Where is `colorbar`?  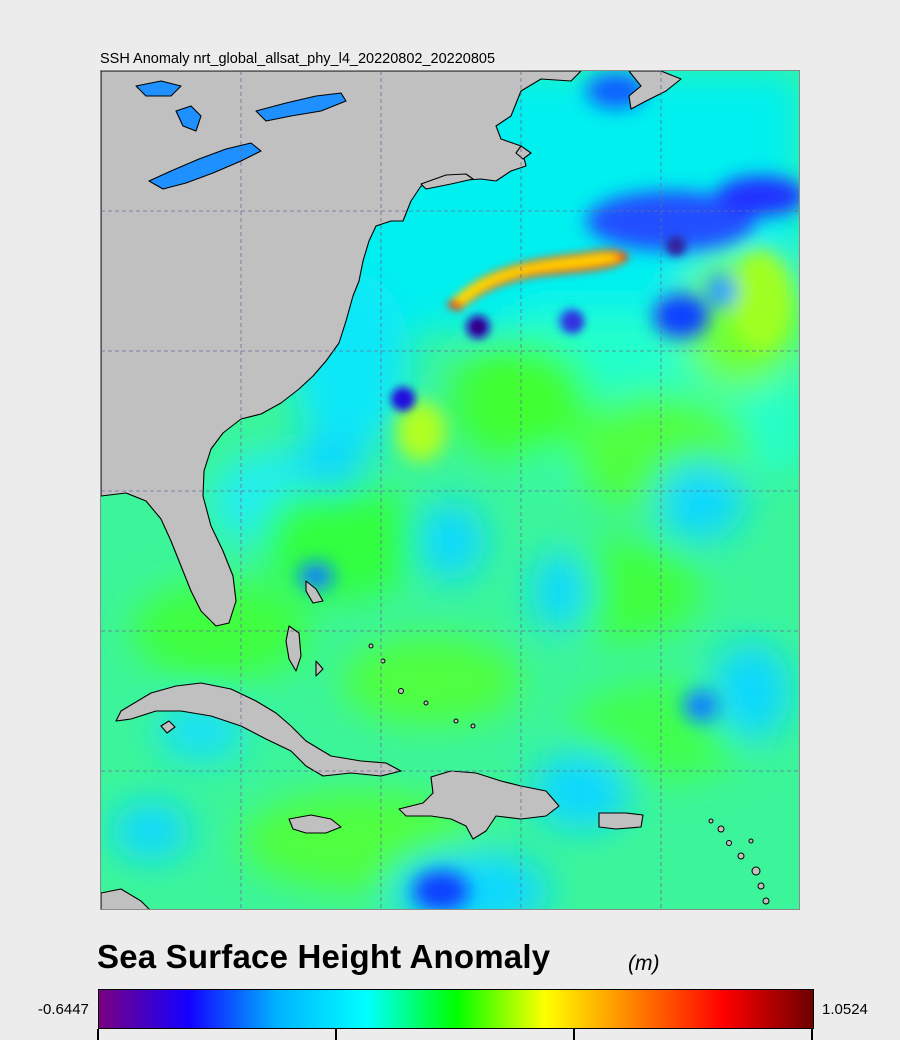
colorbar is located at coordinates (456, 1009).